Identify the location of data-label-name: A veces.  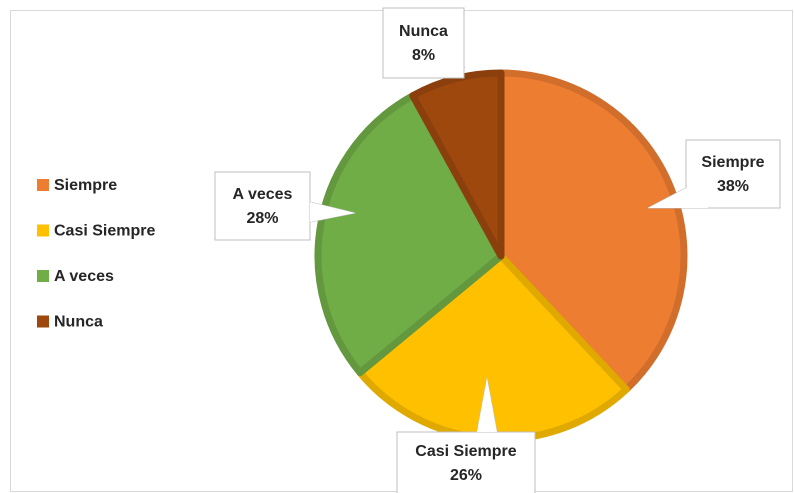
(263, 194).